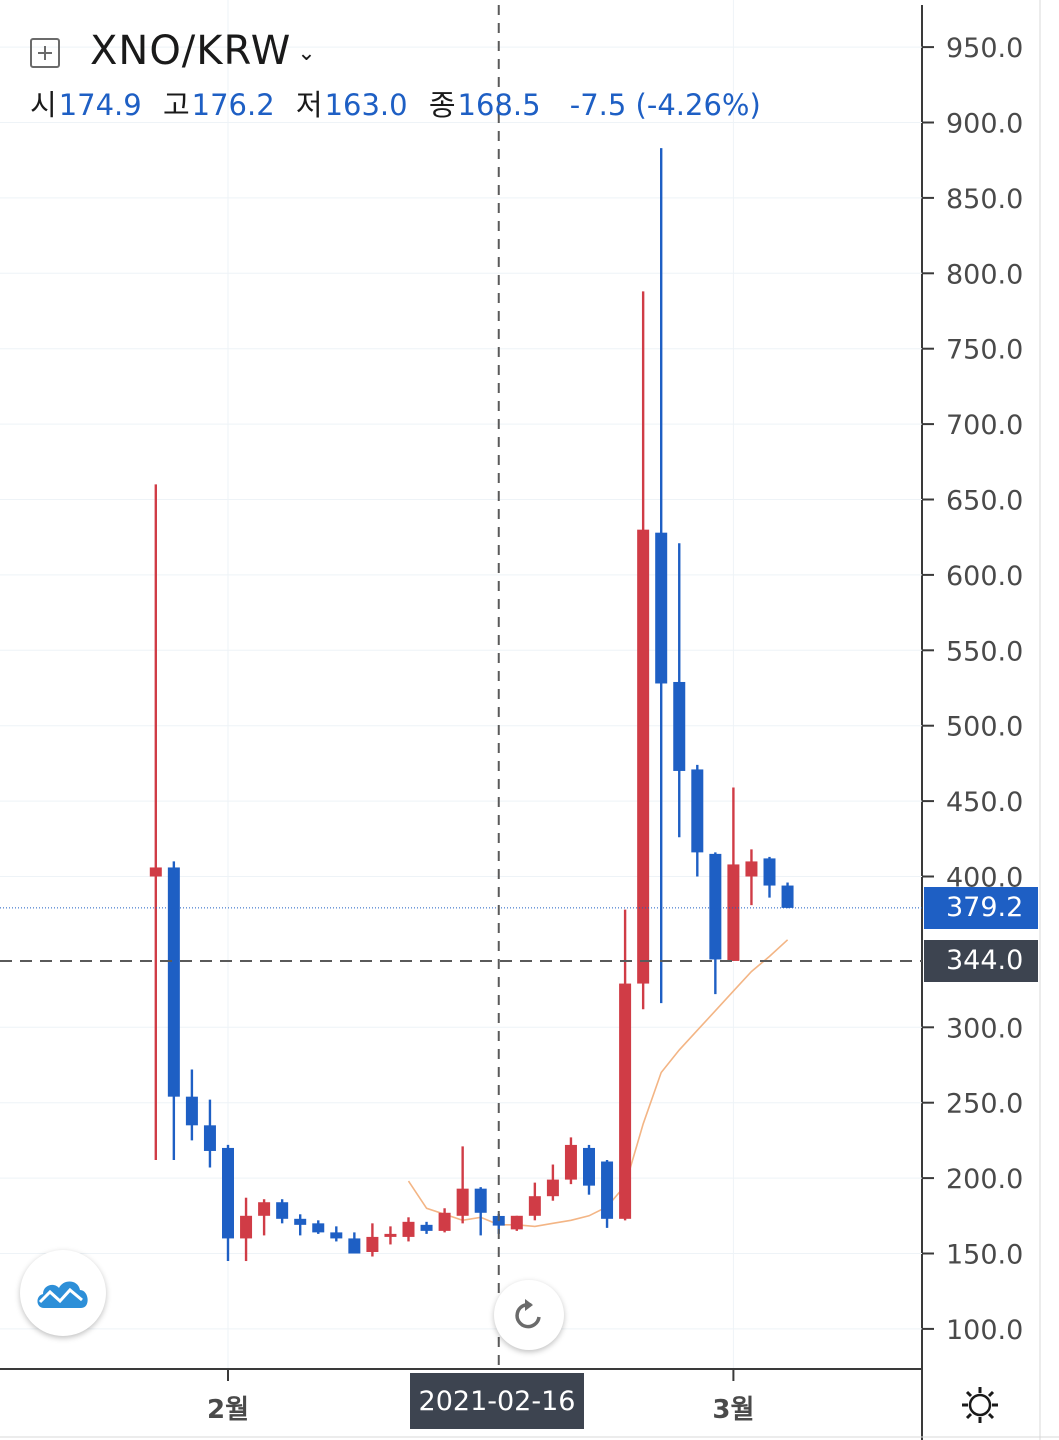 This screenshot has height=1440, width=1059. What do you see at coordinates (191, 51) in the screenshot?
I see `symbol-label: XNO/KRW` at bounding box center [191, 51].